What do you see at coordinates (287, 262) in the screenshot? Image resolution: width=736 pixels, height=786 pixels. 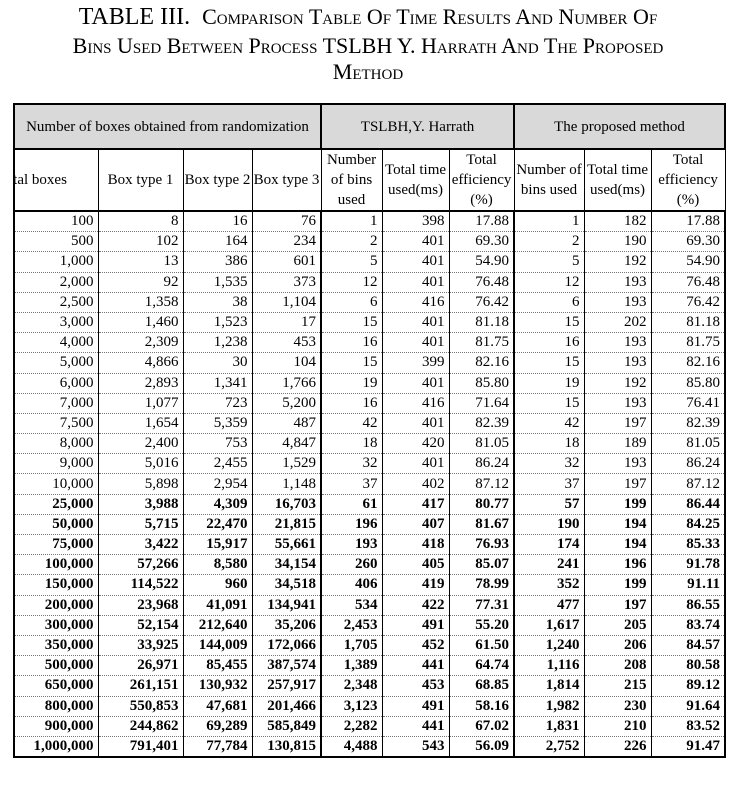 I see `cell-box-type-3: 601` at bounding box center [287, 262].